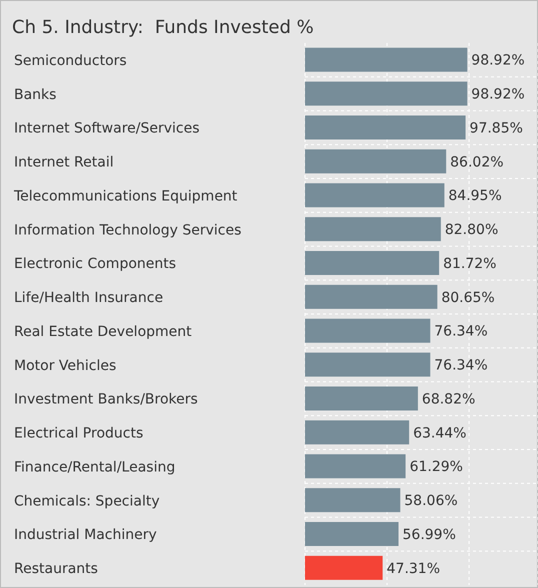  I want to click on chart-title: Ch 5. Industry: Funds Invested %, so click(163, 27).